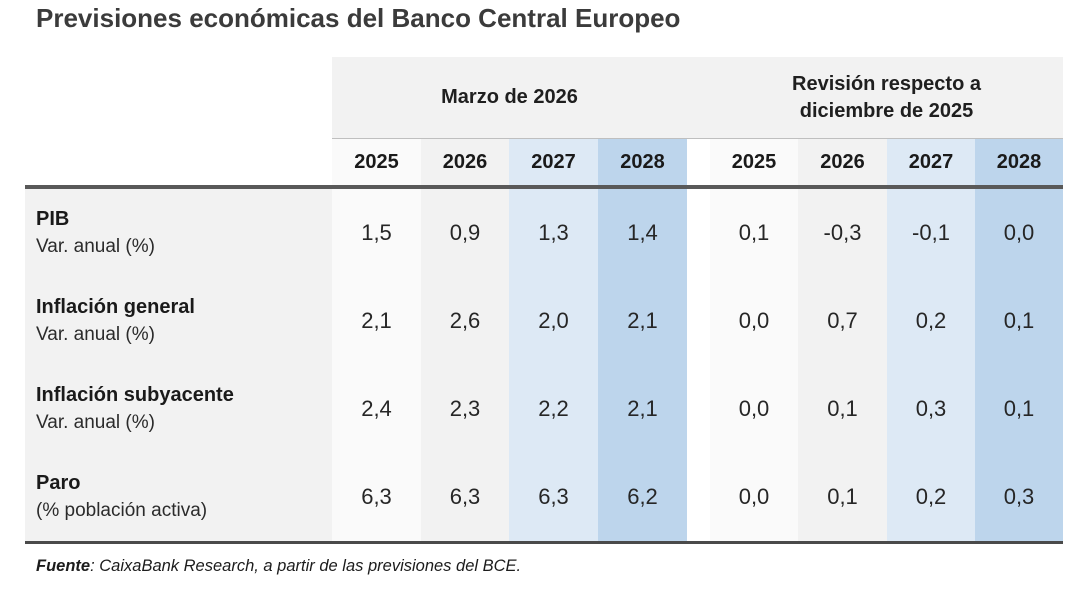 The image size is (1075, 593). Describe the element at coordinates (178, 161) in the screenshot. I see `year-row-spacer` at that location.